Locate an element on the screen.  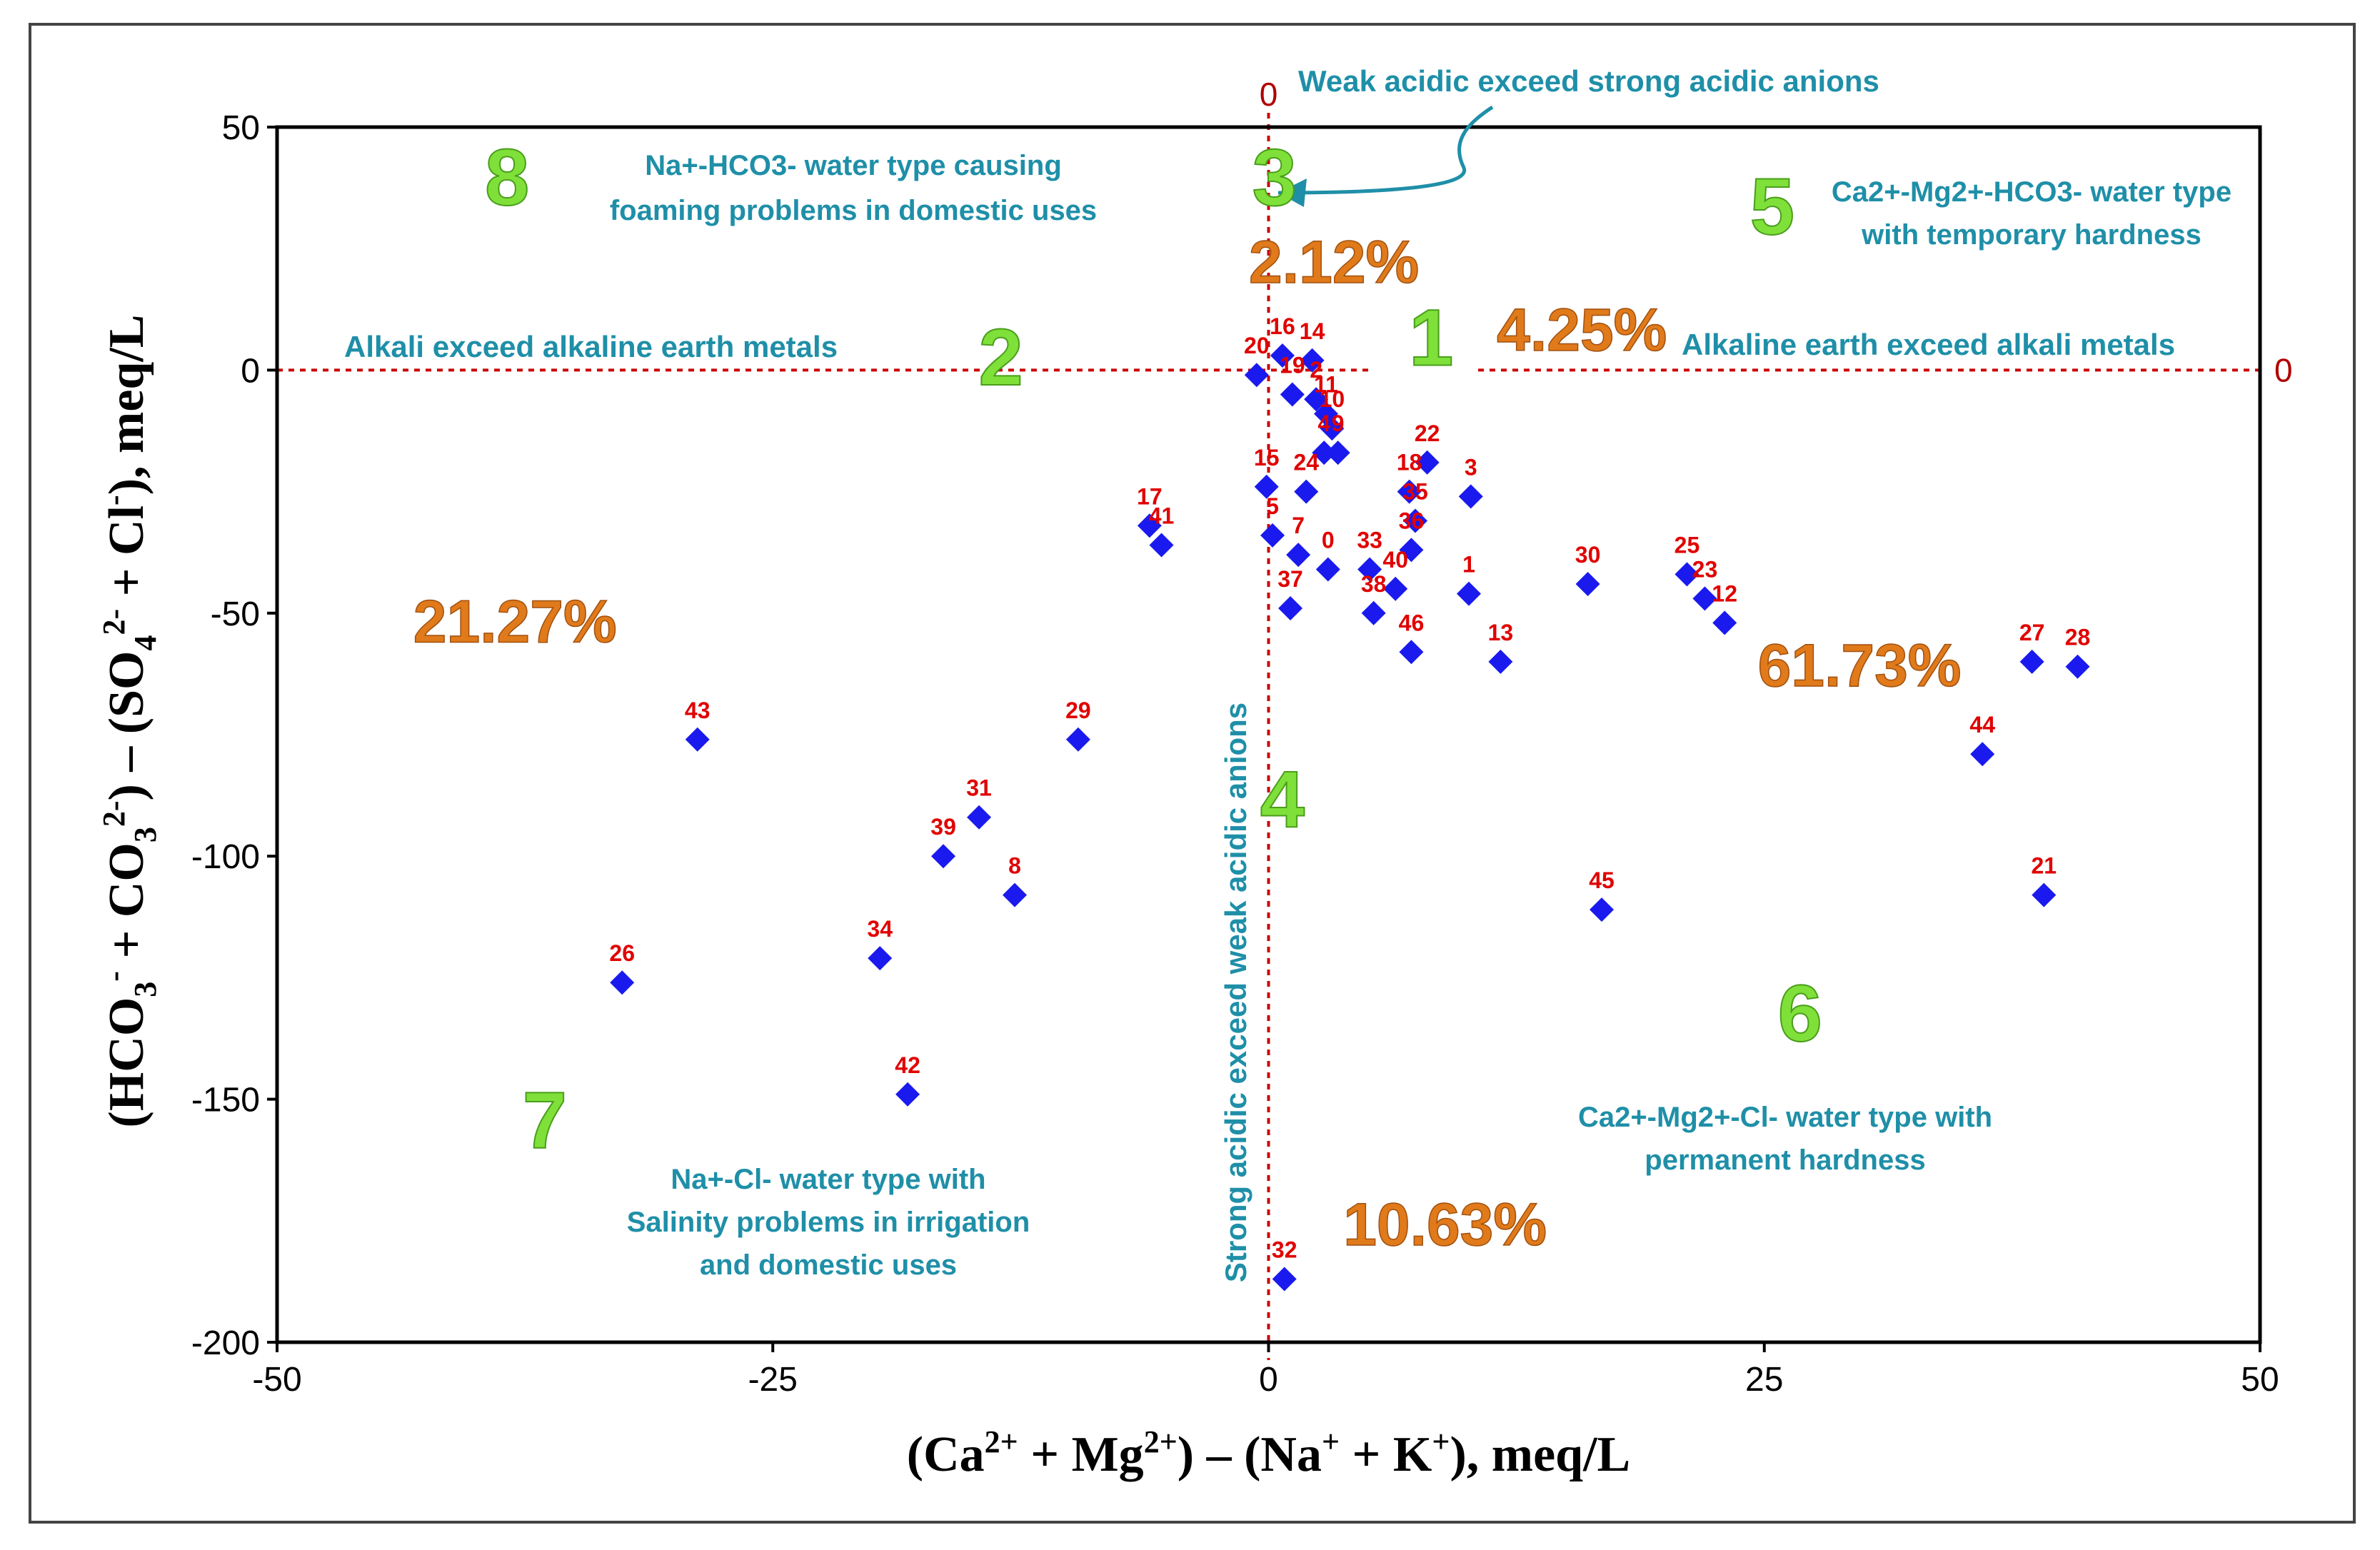
y-axis-title-part1: (HCO is located at coordinates (126, 1062).